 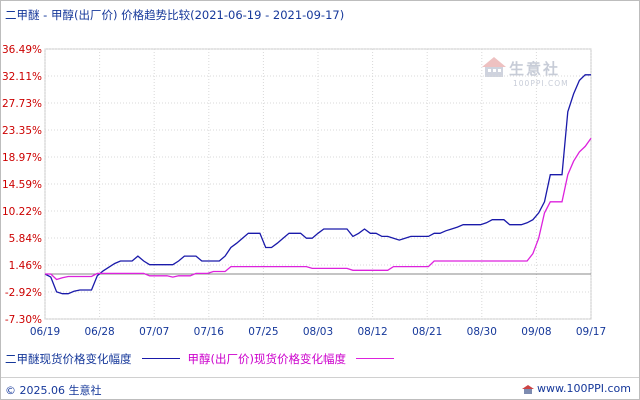 I want to click on y-tick-label: -2.92%, so click(x=23, y=293).